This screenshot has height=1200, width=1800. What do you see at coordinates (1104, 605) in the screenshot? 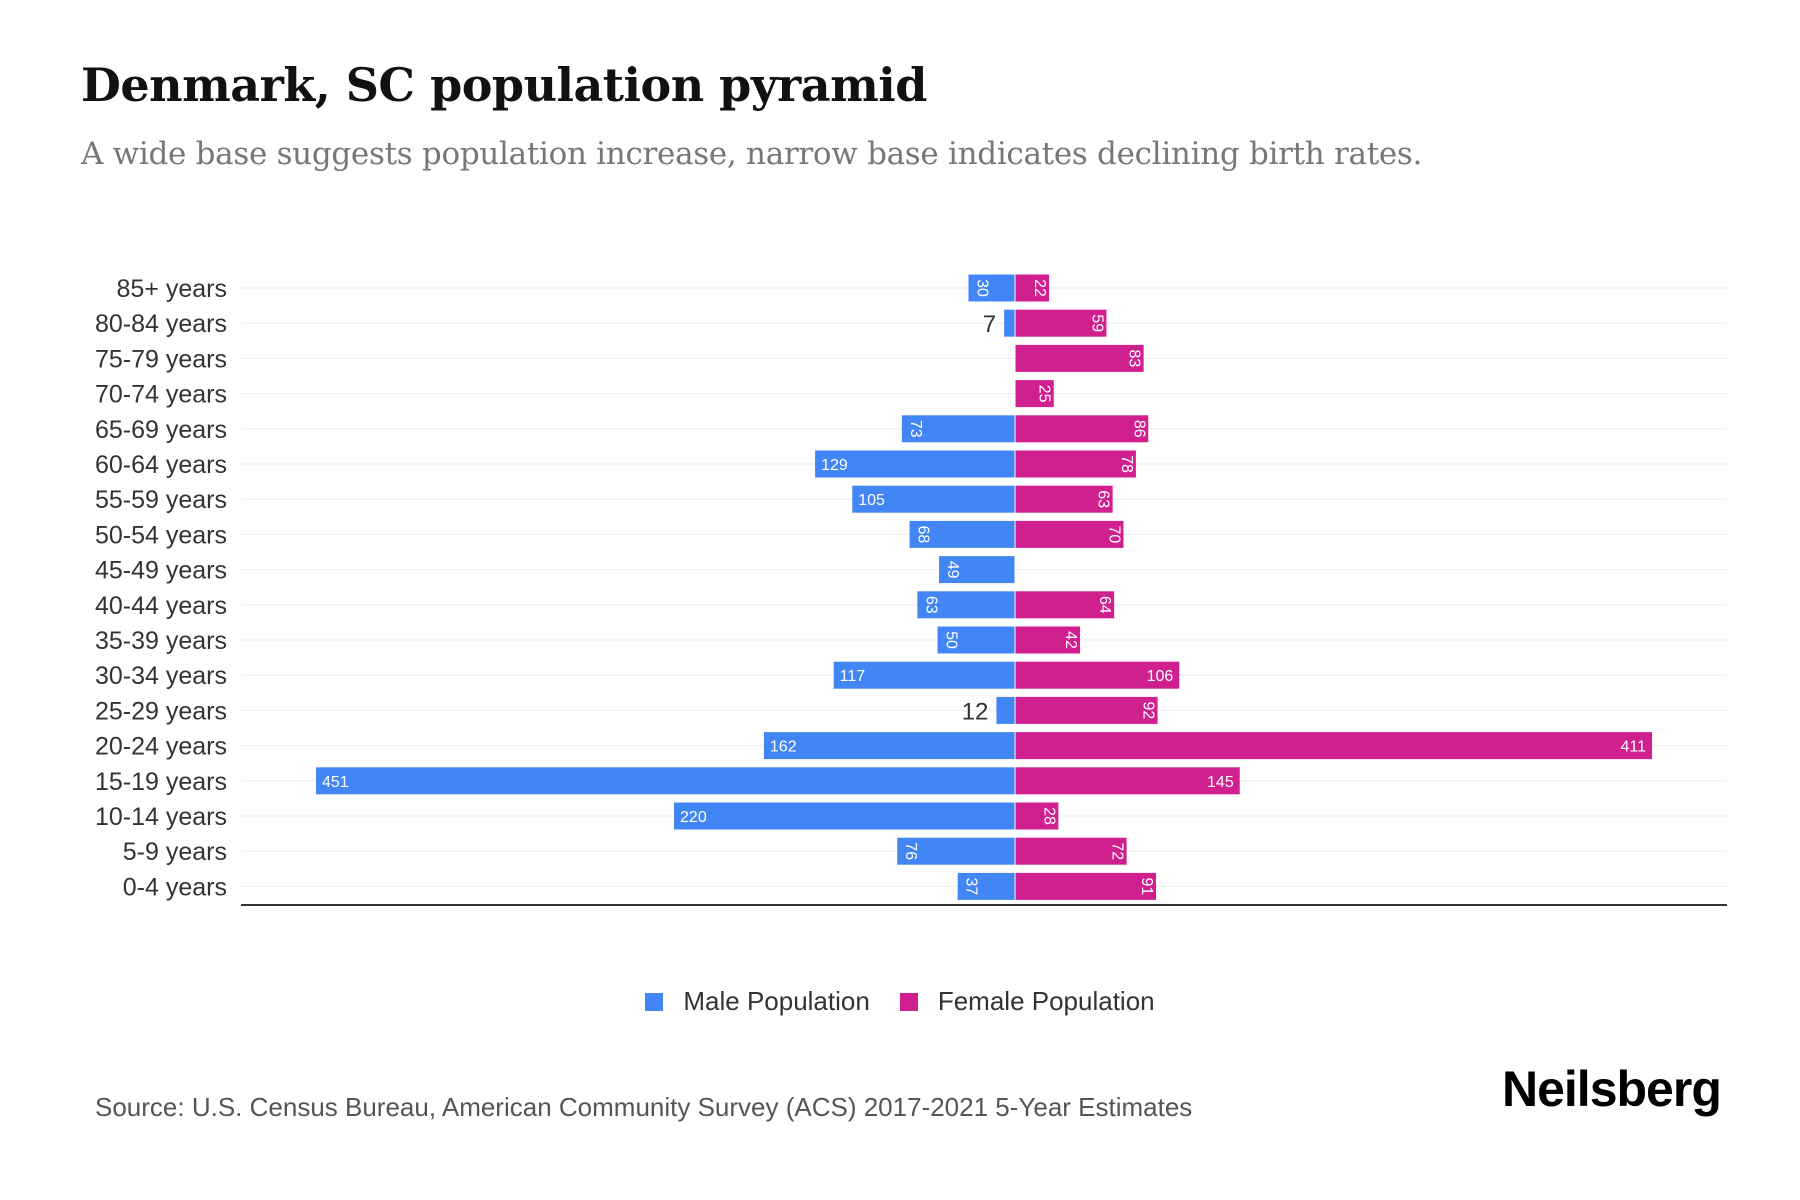
I see `value-label: 64` at bounding box center [1104, 605].